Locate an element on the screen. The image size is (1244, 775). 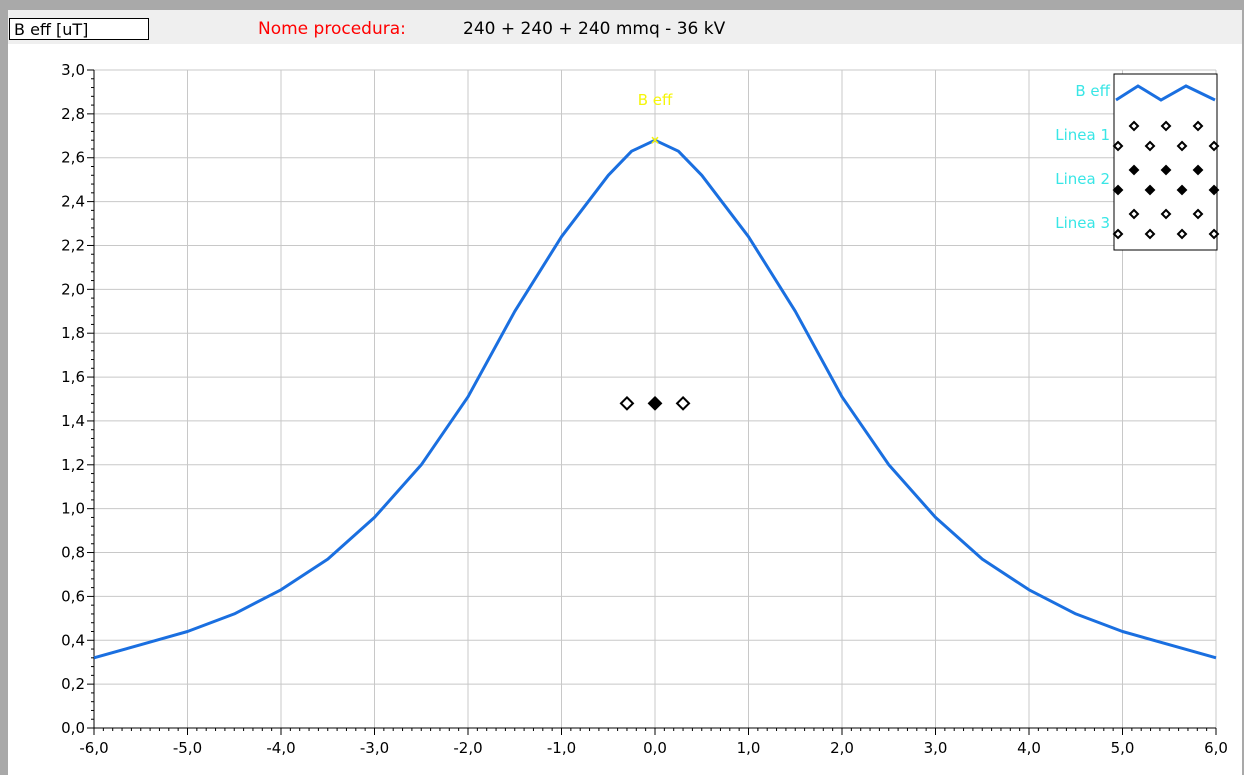
y-tick-label: 1,0 is located at coordinates (73, 509).